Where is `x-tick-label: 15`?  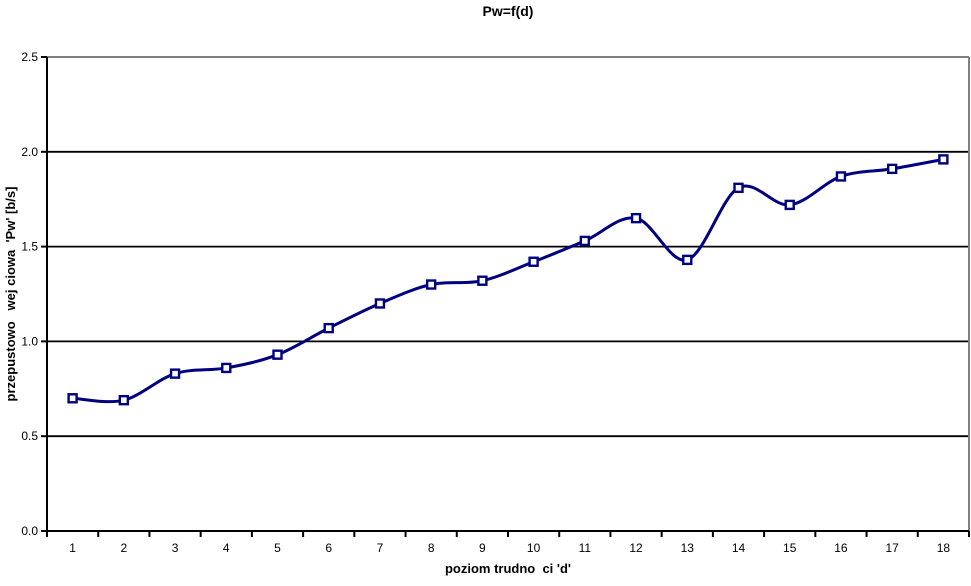 x-tick-label: 15 is located at coordinates (790, 548).